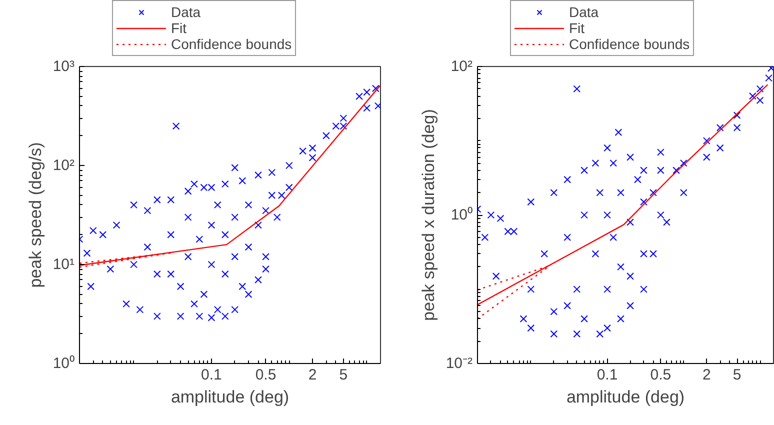 The height and width of the screenshot is (425, 774). I want to click on y-tick-label: 10¹, so click(63, 264).